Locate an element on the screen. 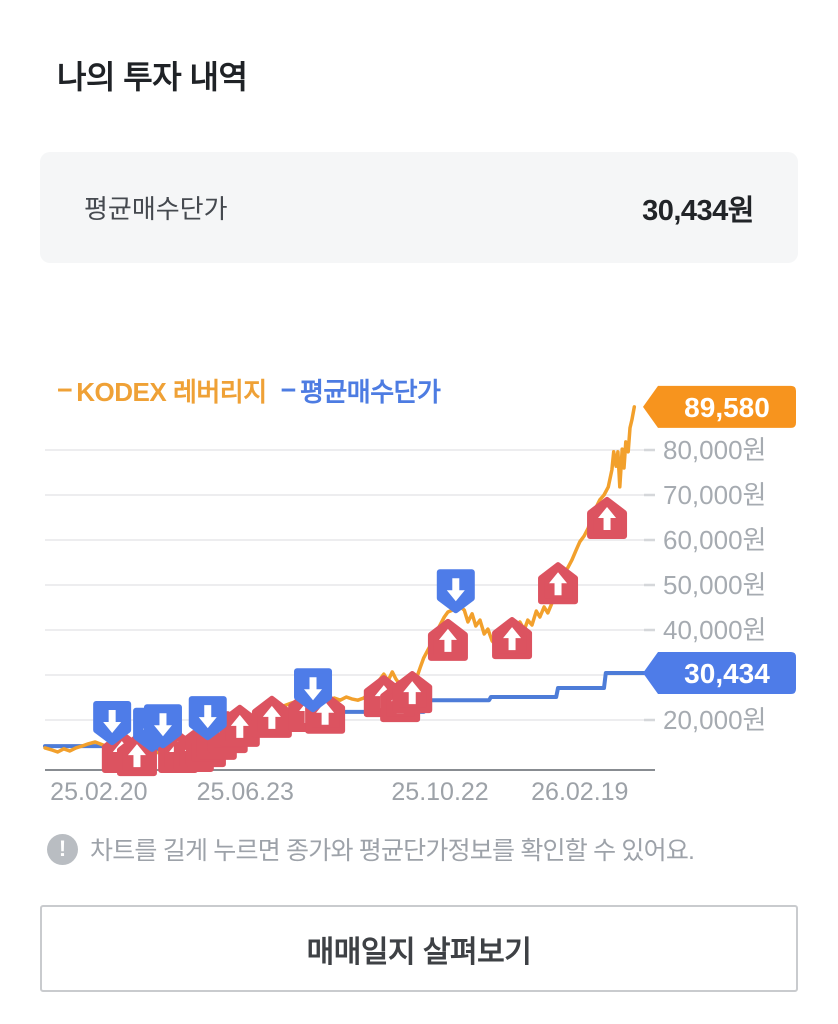  exclamation-circle-icon: ! is located at coordinates (62, 849).